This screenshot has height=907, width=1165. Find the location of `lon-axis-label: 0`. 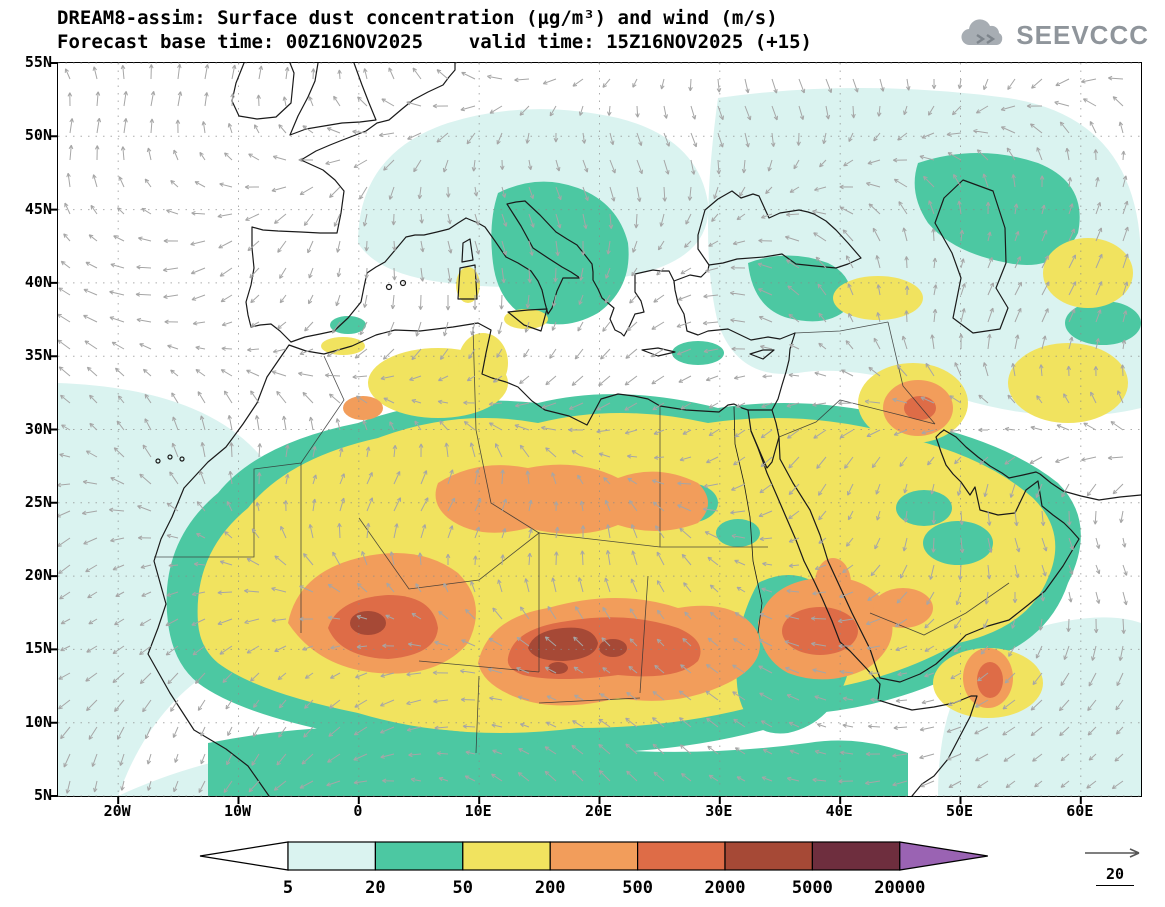

lon-axis-label: 0 is located at coordinates (358, 811).